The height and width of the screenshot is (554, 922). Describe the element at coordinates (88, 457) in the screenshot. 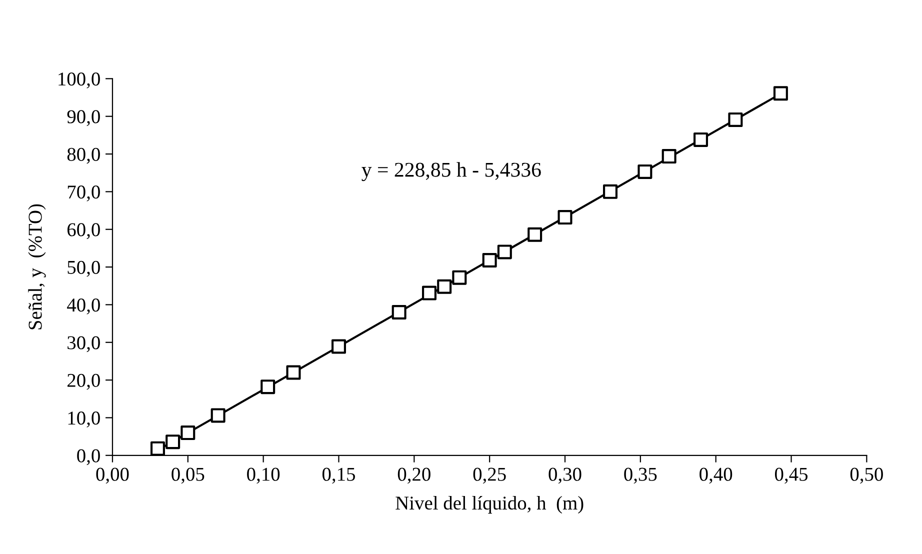

I see `y-tick-label: 0,0` at that location.